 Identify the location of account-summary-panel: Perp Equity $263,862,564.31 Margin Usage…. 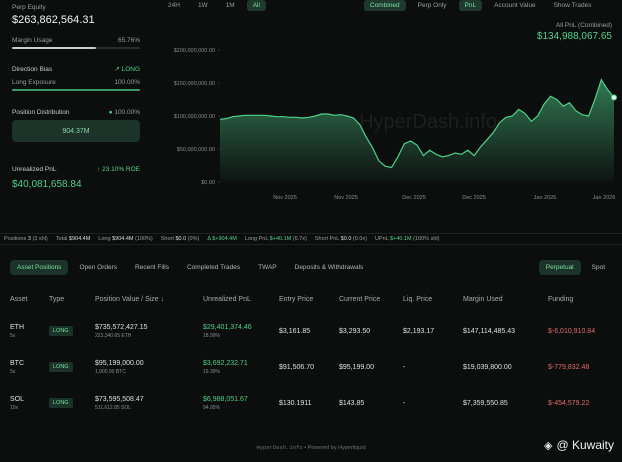
(76, 114).